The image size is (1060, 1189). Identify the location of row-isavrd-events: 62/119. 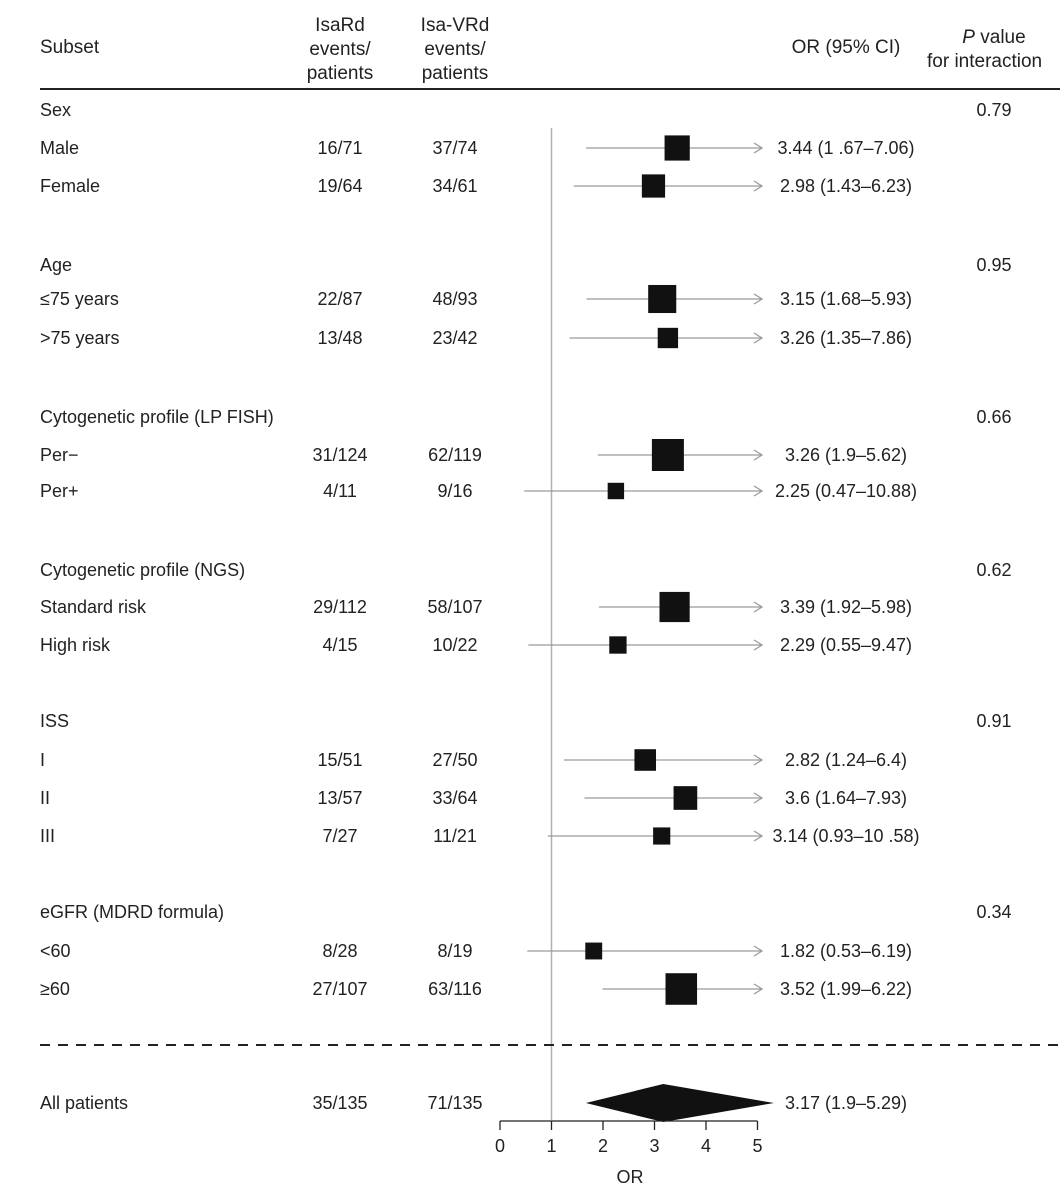
(455, 455).